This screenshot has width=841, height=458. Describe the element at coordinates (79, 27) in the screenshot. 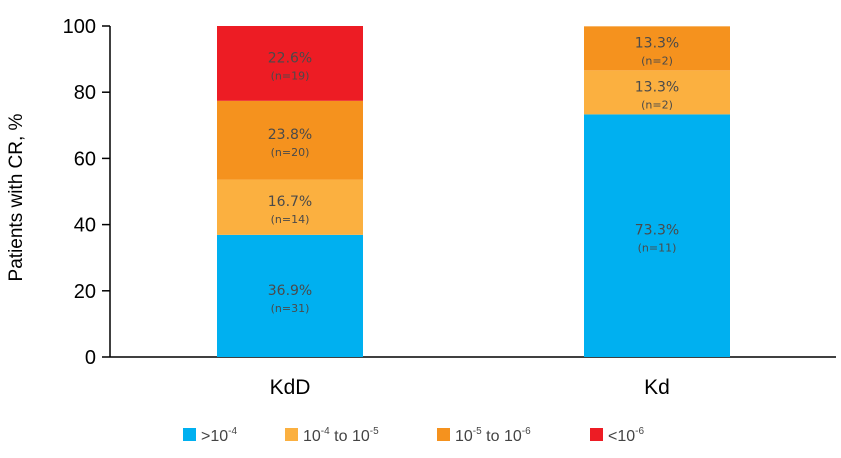

I see `y-tick-label: 100` at that location.